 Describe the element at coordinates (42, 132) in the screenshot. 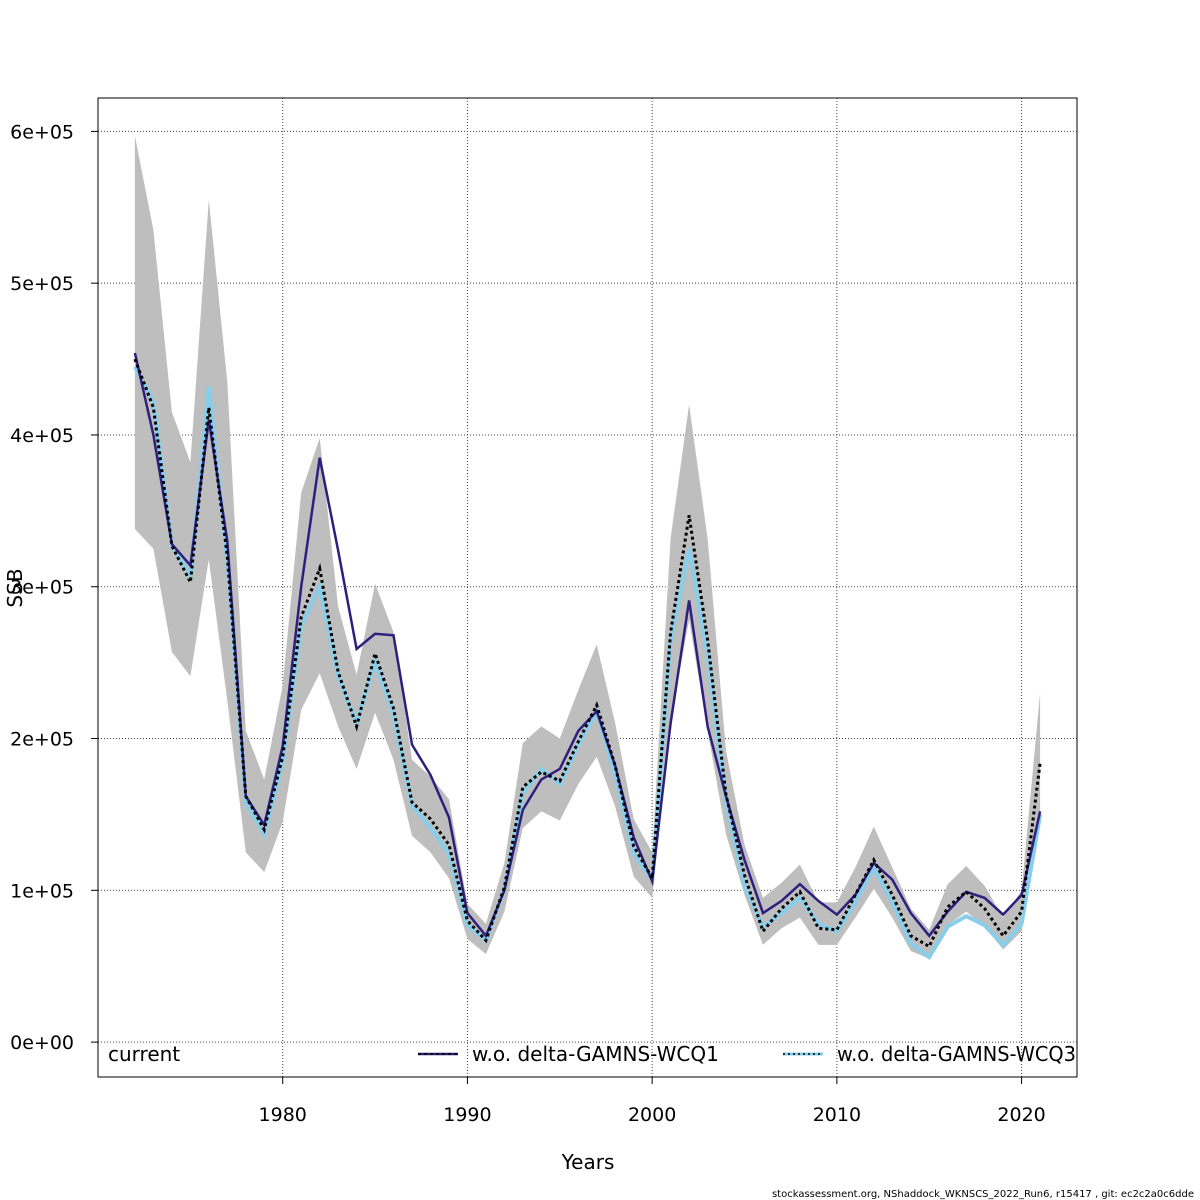

I see `y-tick-label: 6e+05` at that location.